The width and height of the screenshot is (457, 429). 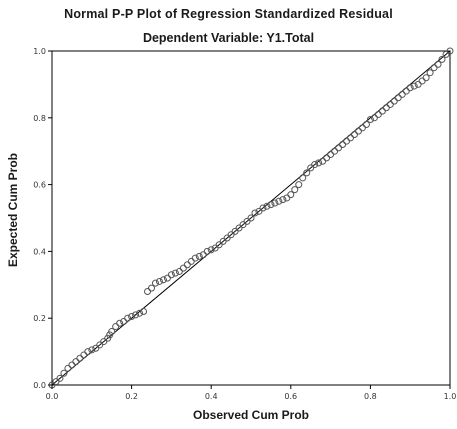 I want to click on y-tick-label: 0.4, so click(x=39, y=251).